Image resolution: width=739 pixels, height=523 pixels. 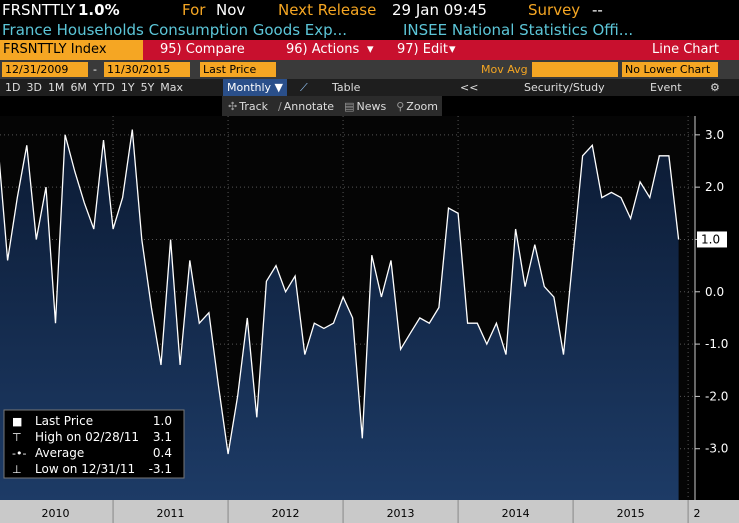 I want to click on x-tick-label: 2015, so click(x=631, y=513).